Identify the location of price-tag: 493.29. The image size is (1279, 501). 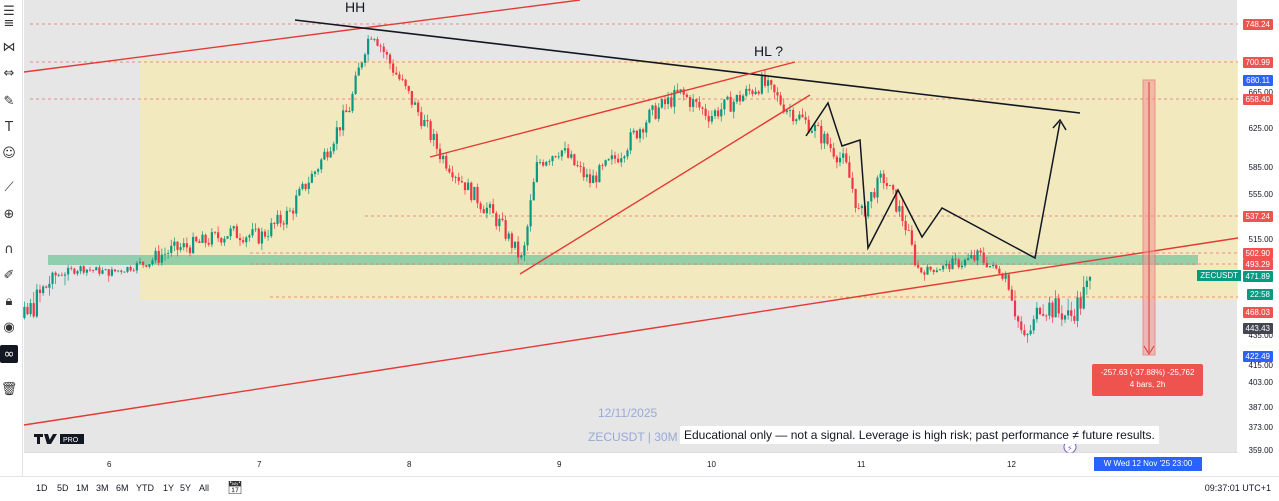
(1258, 264).